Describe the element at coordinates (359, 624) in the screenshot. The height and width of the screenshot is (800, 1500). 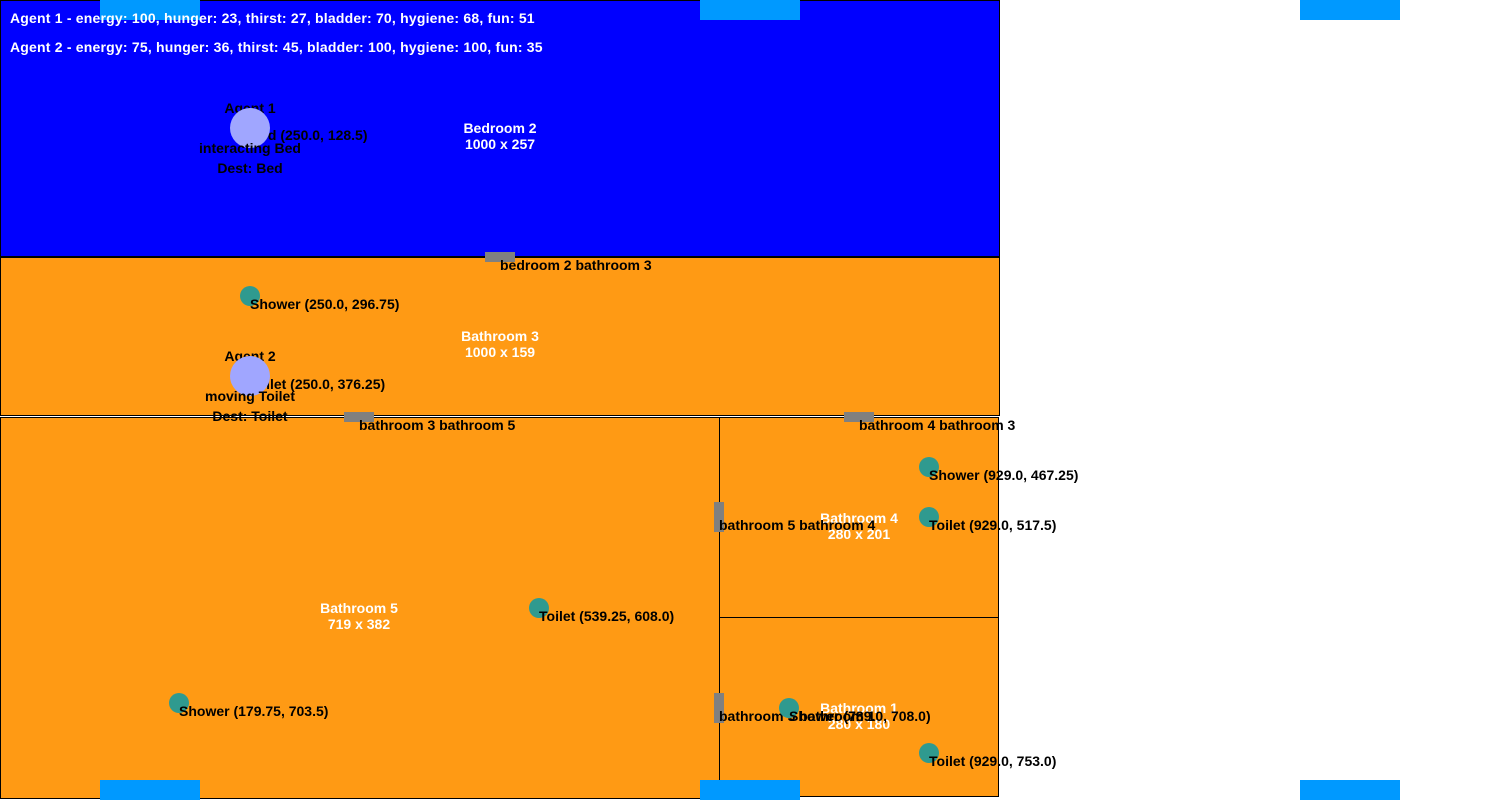
I see `room-size: 719 x 382` at that location.